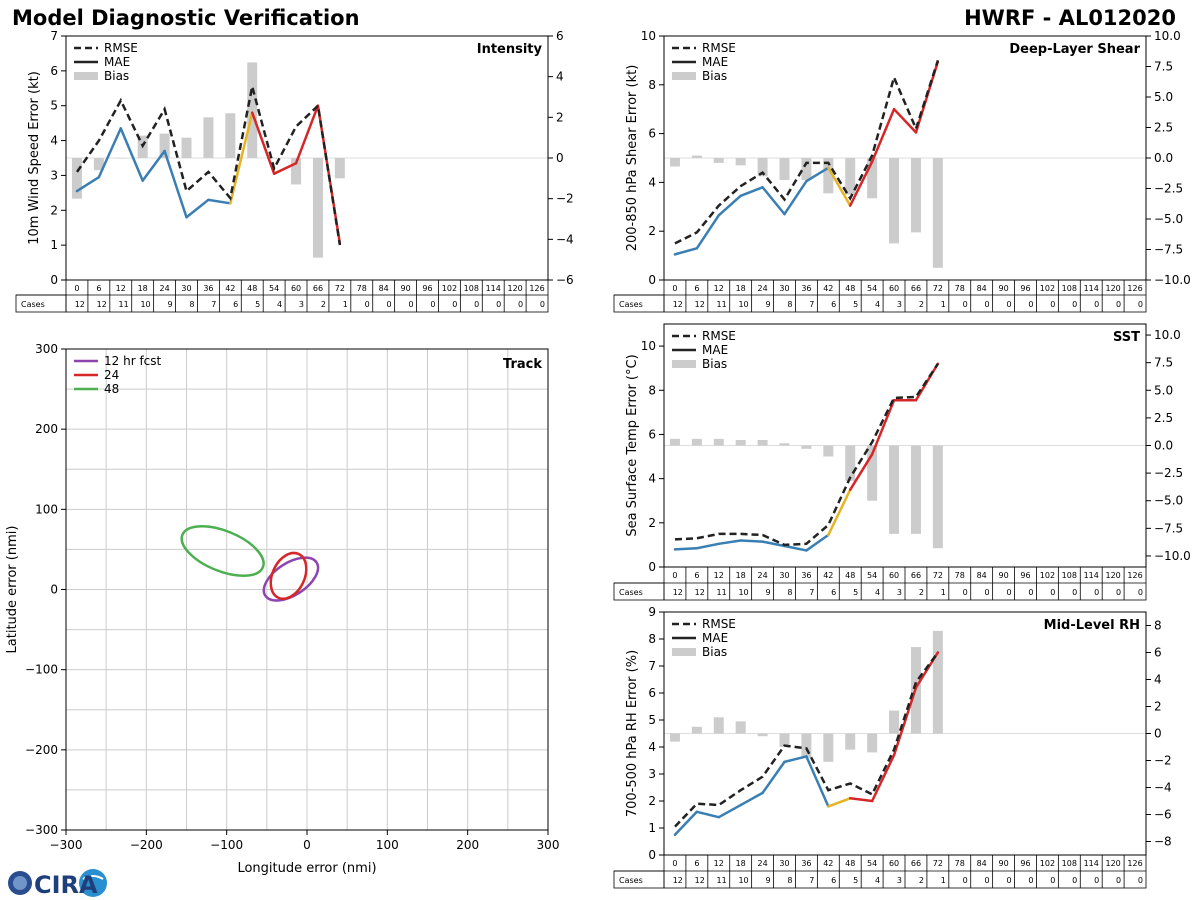 The width and height of the screenshot is (1200, 900). I want to click on forecast-hour-label: 66, so click(916, 288).